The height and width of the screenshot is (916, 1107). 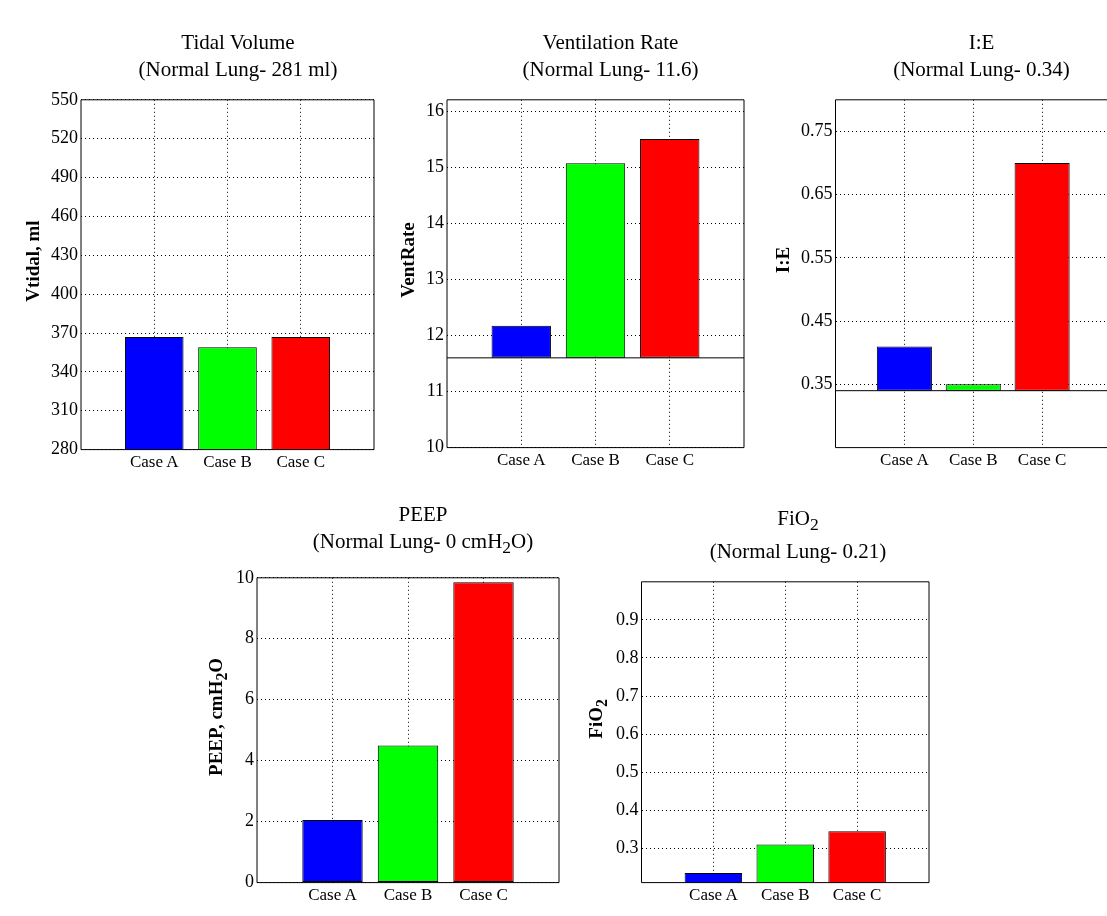 What do you see at coordinates (610, 42) in the screenshot?
I see `chart-title: Ventilation Rate` at bounding box center [610, 42].